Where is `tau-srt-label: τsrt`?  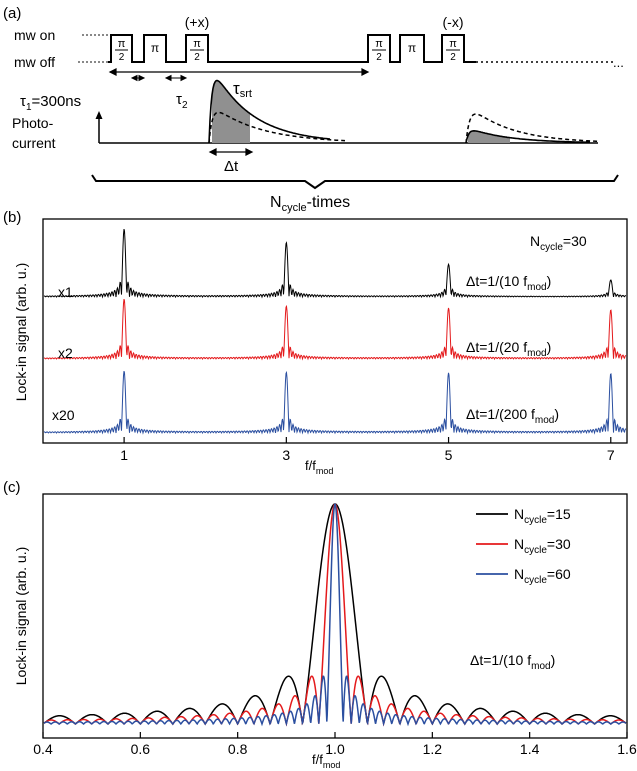
tau-srt-label: τsrt is located at coordinates (242, 89).